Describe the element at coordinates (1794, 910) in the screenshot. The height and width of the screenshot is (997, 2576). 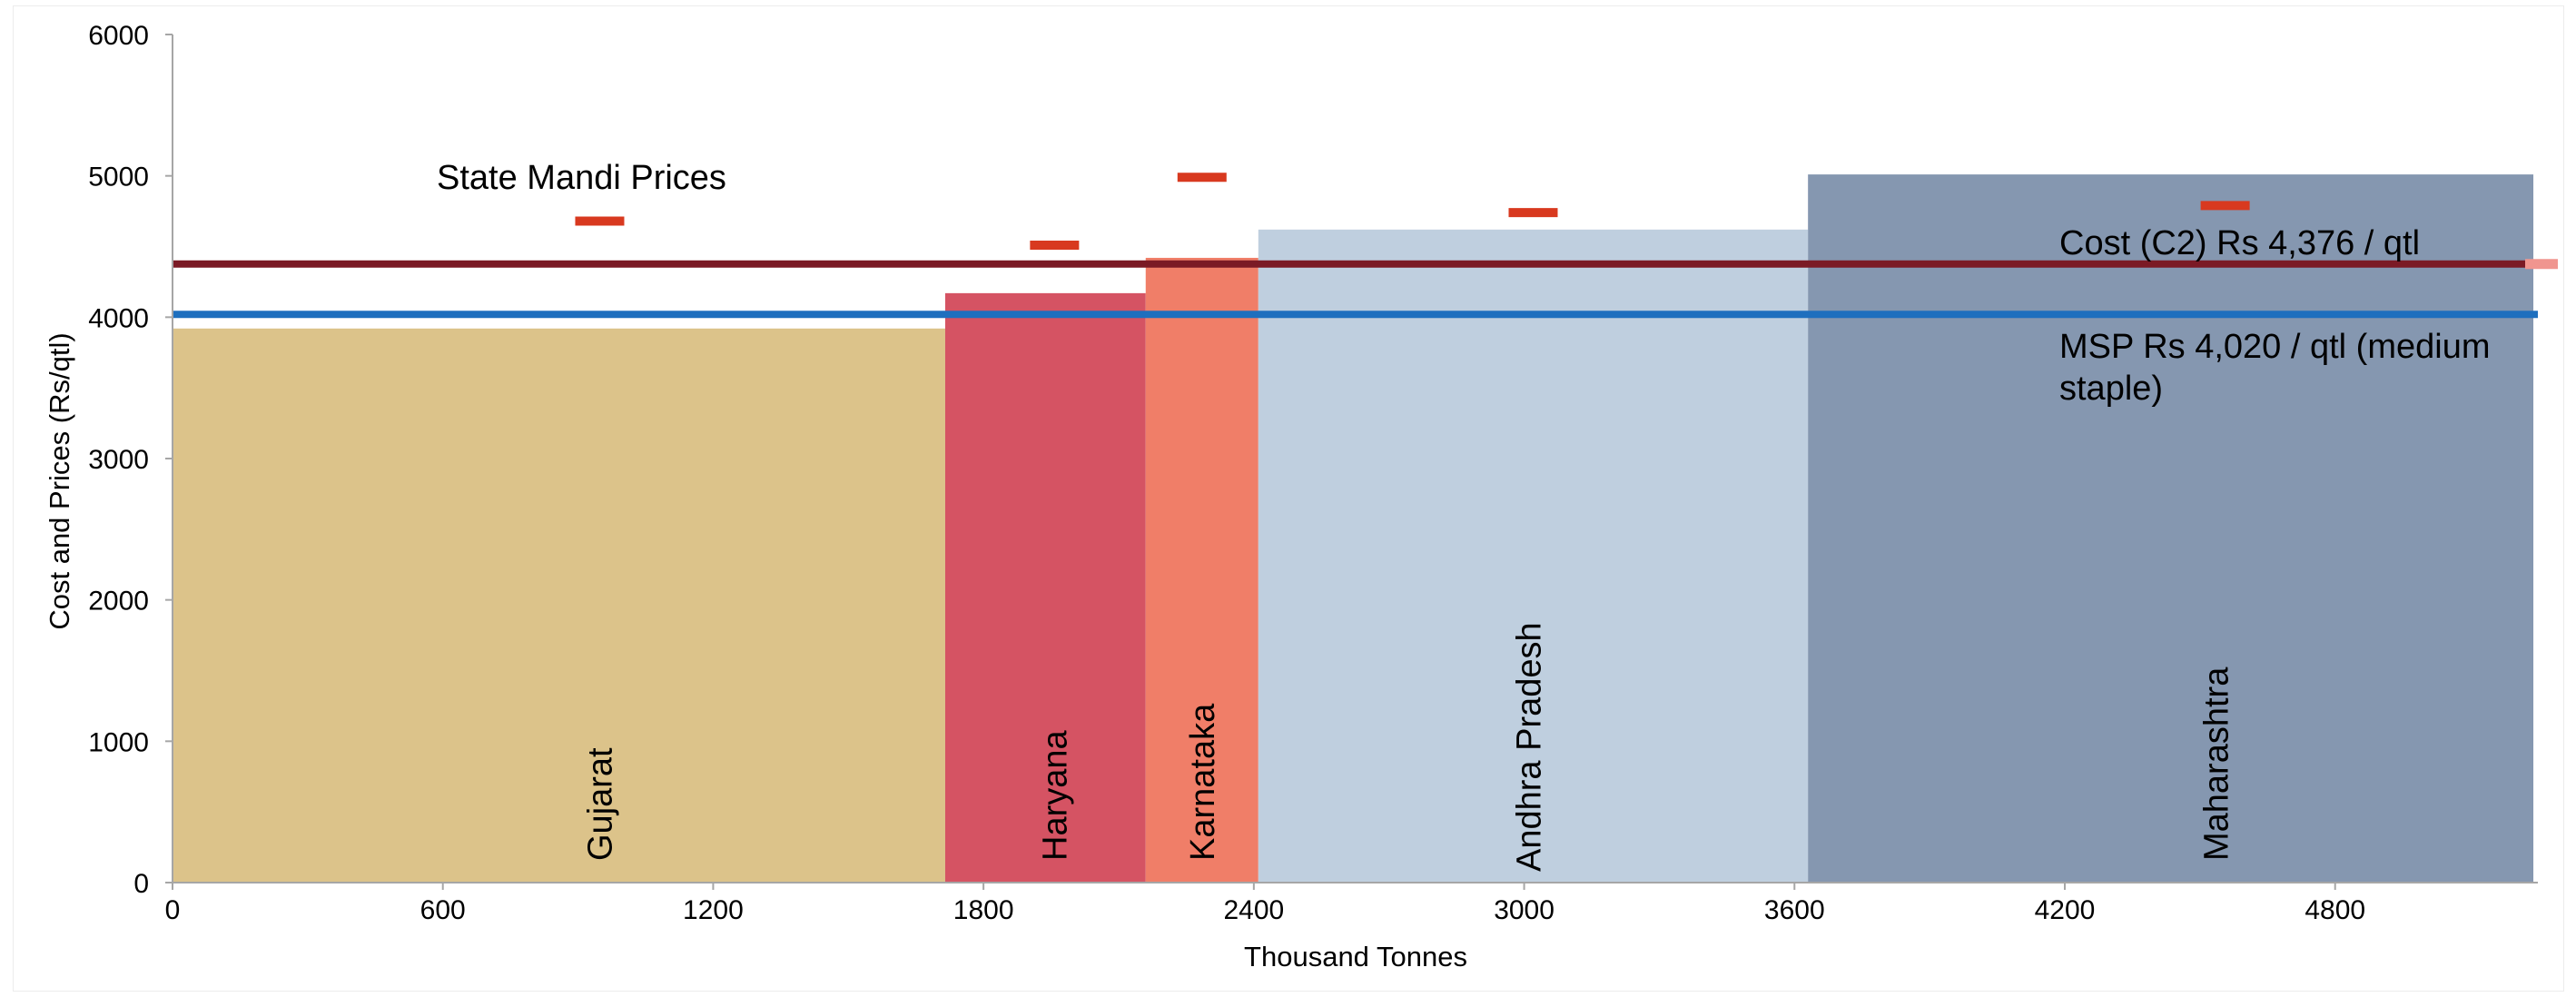
I see `x-tick-label: 3600` at that location.